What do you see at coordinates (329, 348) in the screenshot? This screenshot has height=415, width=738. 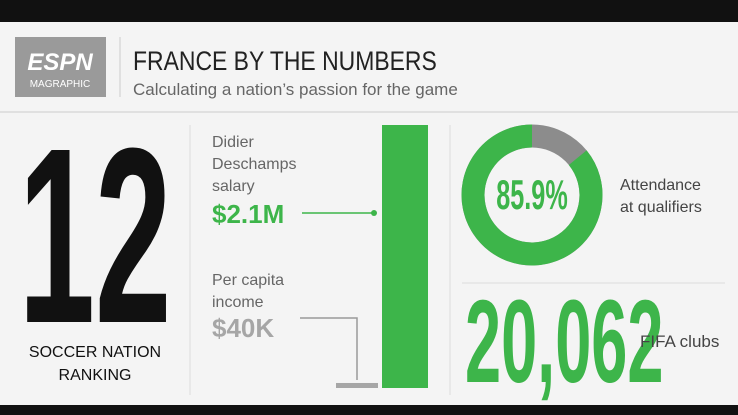 I see `leader-line` at bounding box center [329, 348].